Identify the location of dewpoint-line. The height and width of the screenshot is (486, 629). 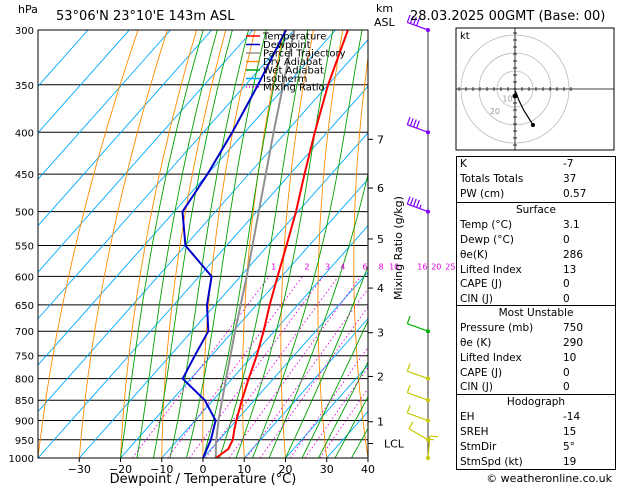
(234, 244).